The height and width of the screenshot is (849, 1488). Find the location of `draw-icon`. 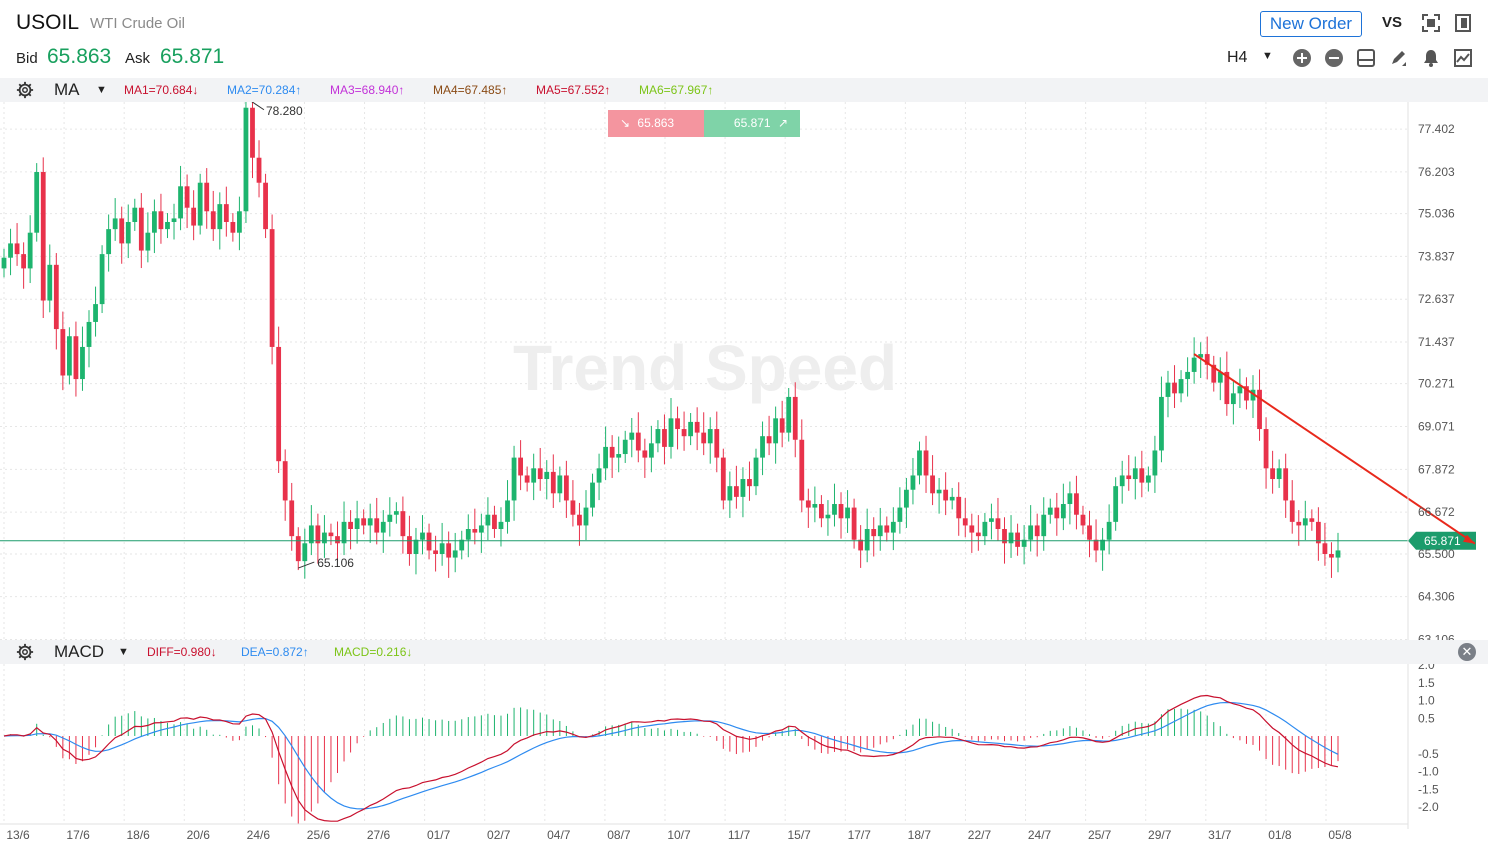

draw-icon is located at coordinates (1398, 58).